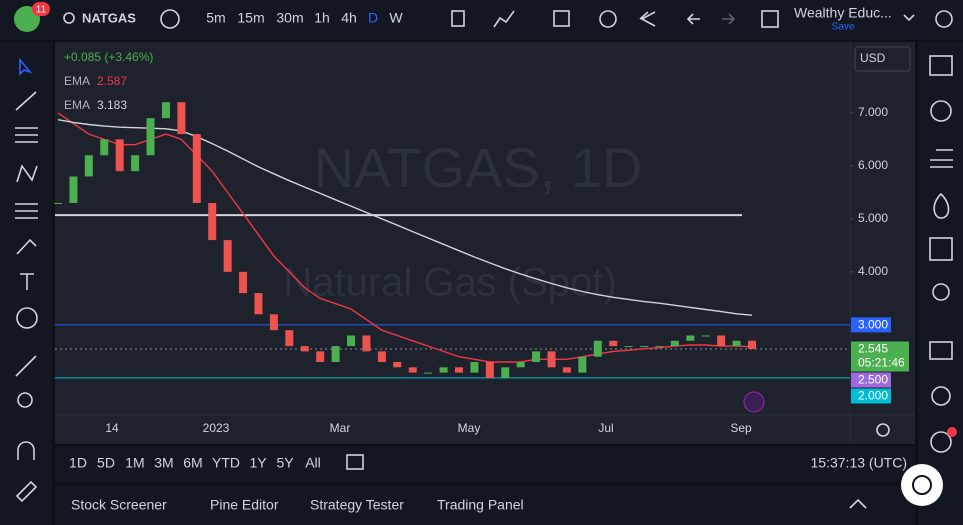 The image size is (963, 525). I want to click on x-tick-label: Sep, so click(741, 428).